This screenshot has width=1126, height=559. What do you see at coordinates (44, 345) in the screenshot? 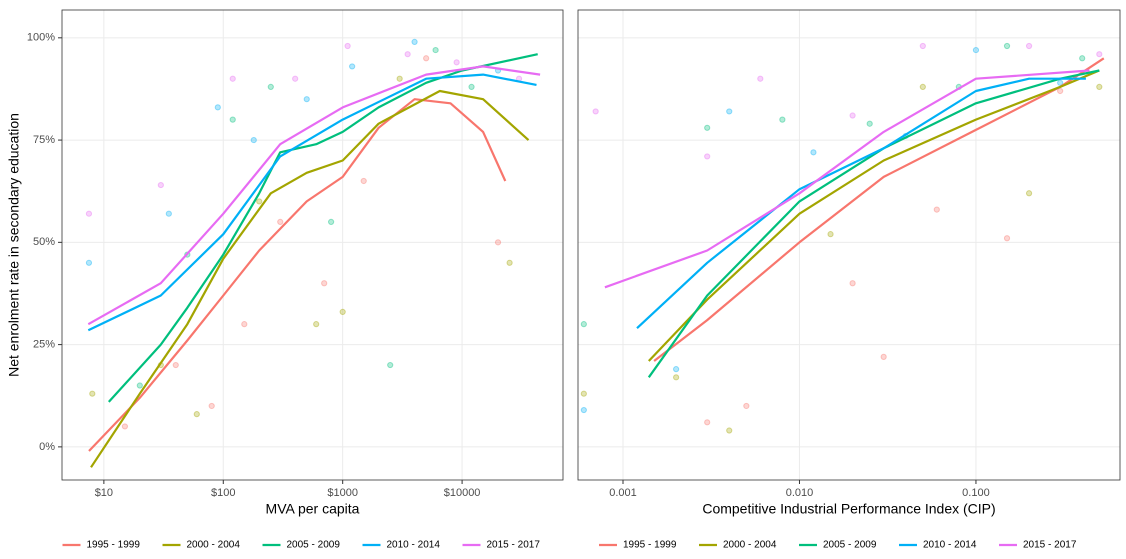
I see `y-tick-label: 25%` at bounding box center [44, 345].